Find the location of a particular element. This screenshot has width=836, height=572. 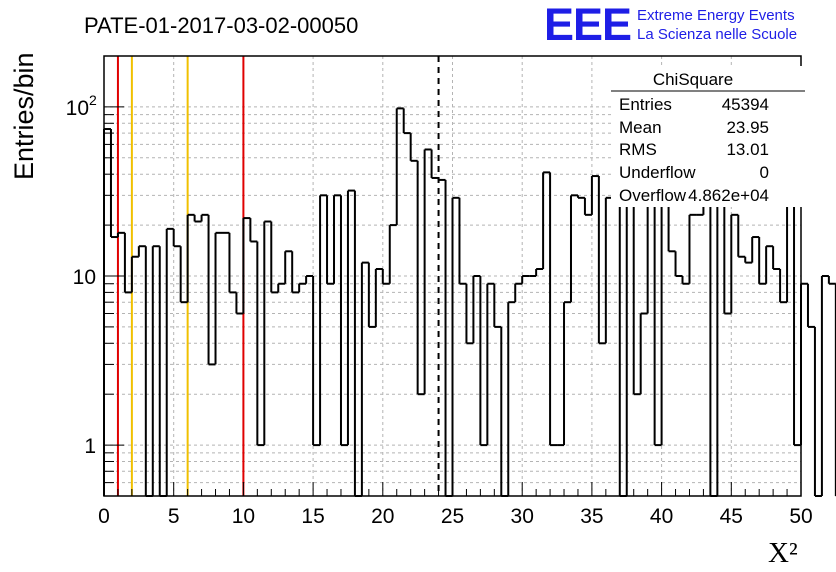

stats-value-rms: 13.01 is located at coordinates (747, 149).